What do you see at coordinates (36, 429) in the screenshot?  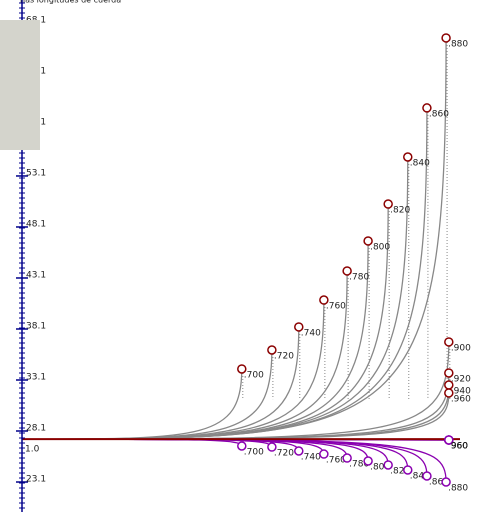 I see `y-tick-label: 28.1` at bounding box center [36, 429].